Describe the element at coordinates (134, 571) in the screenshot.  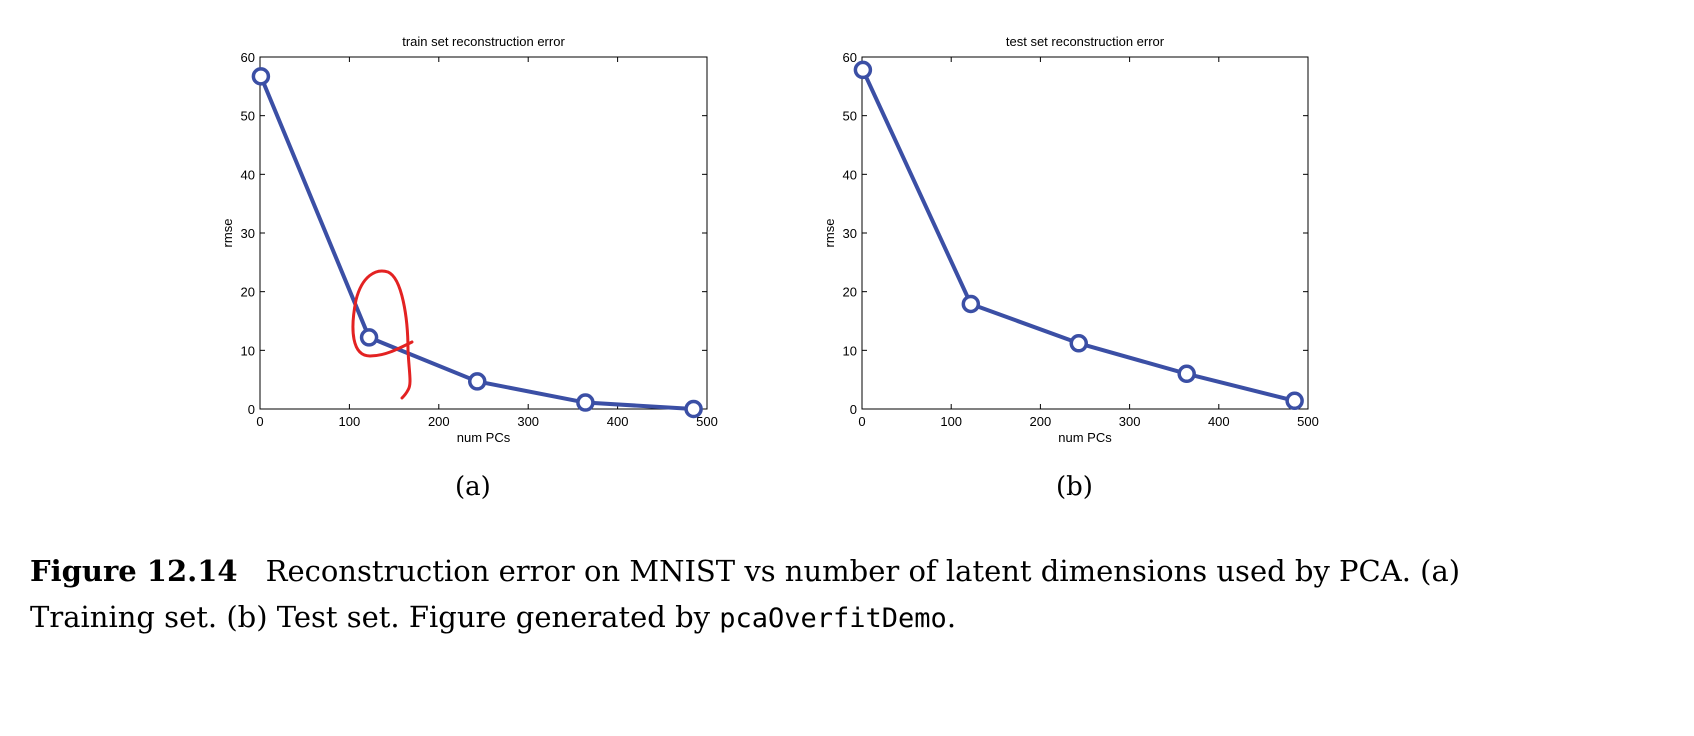
I see `caption-label: Figure 12.14` at that location.